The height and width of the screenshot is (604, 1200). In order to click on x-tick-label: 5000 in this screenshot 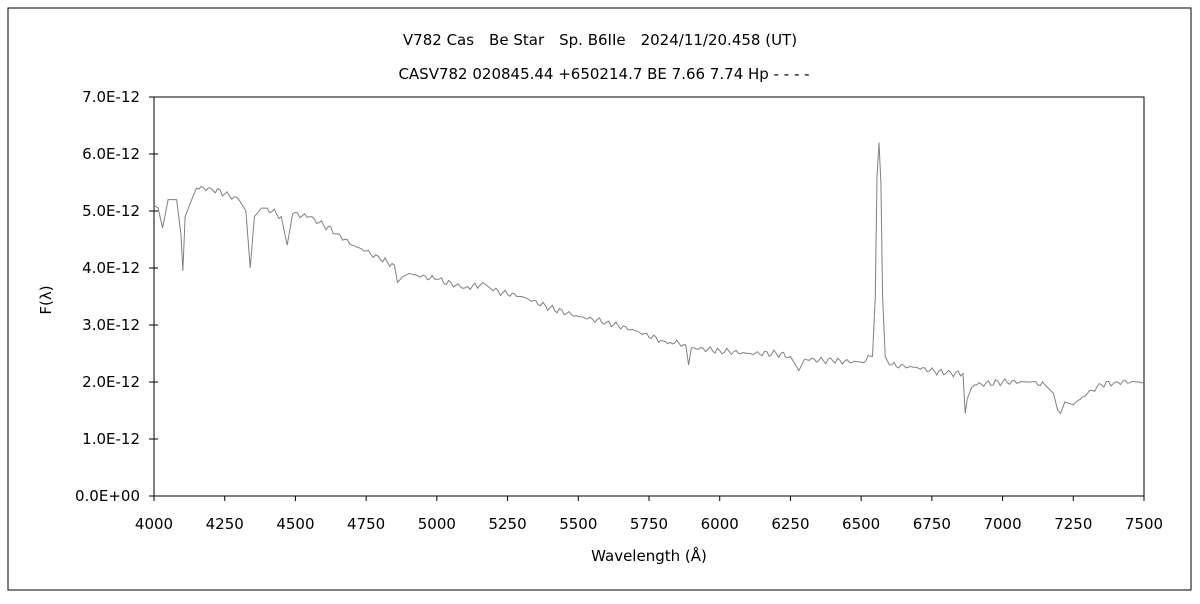, I will do `click(437, 524)`.